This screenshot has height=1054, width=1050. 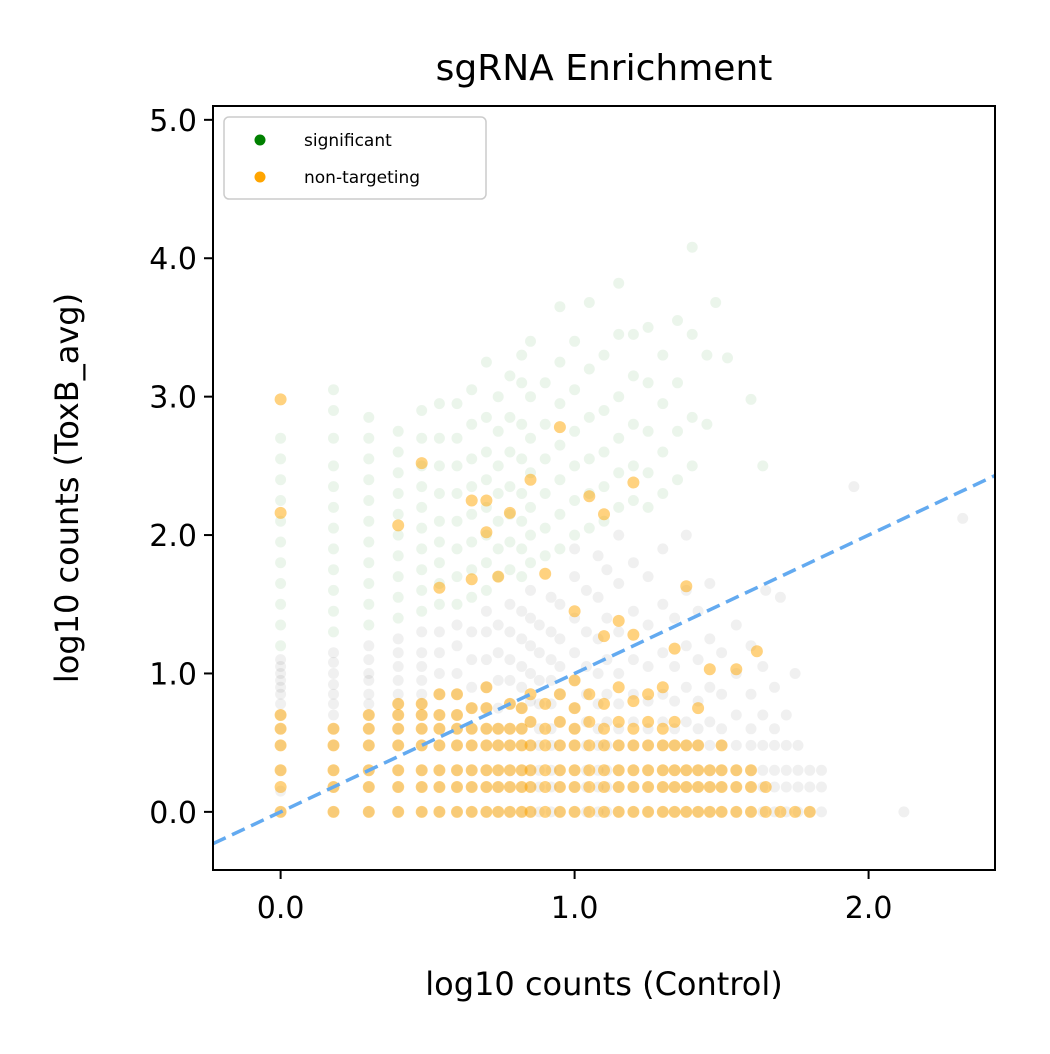 I want to click on x-axis-ticks: 0.0 1.0 2.0, so click(x=574, y=898).